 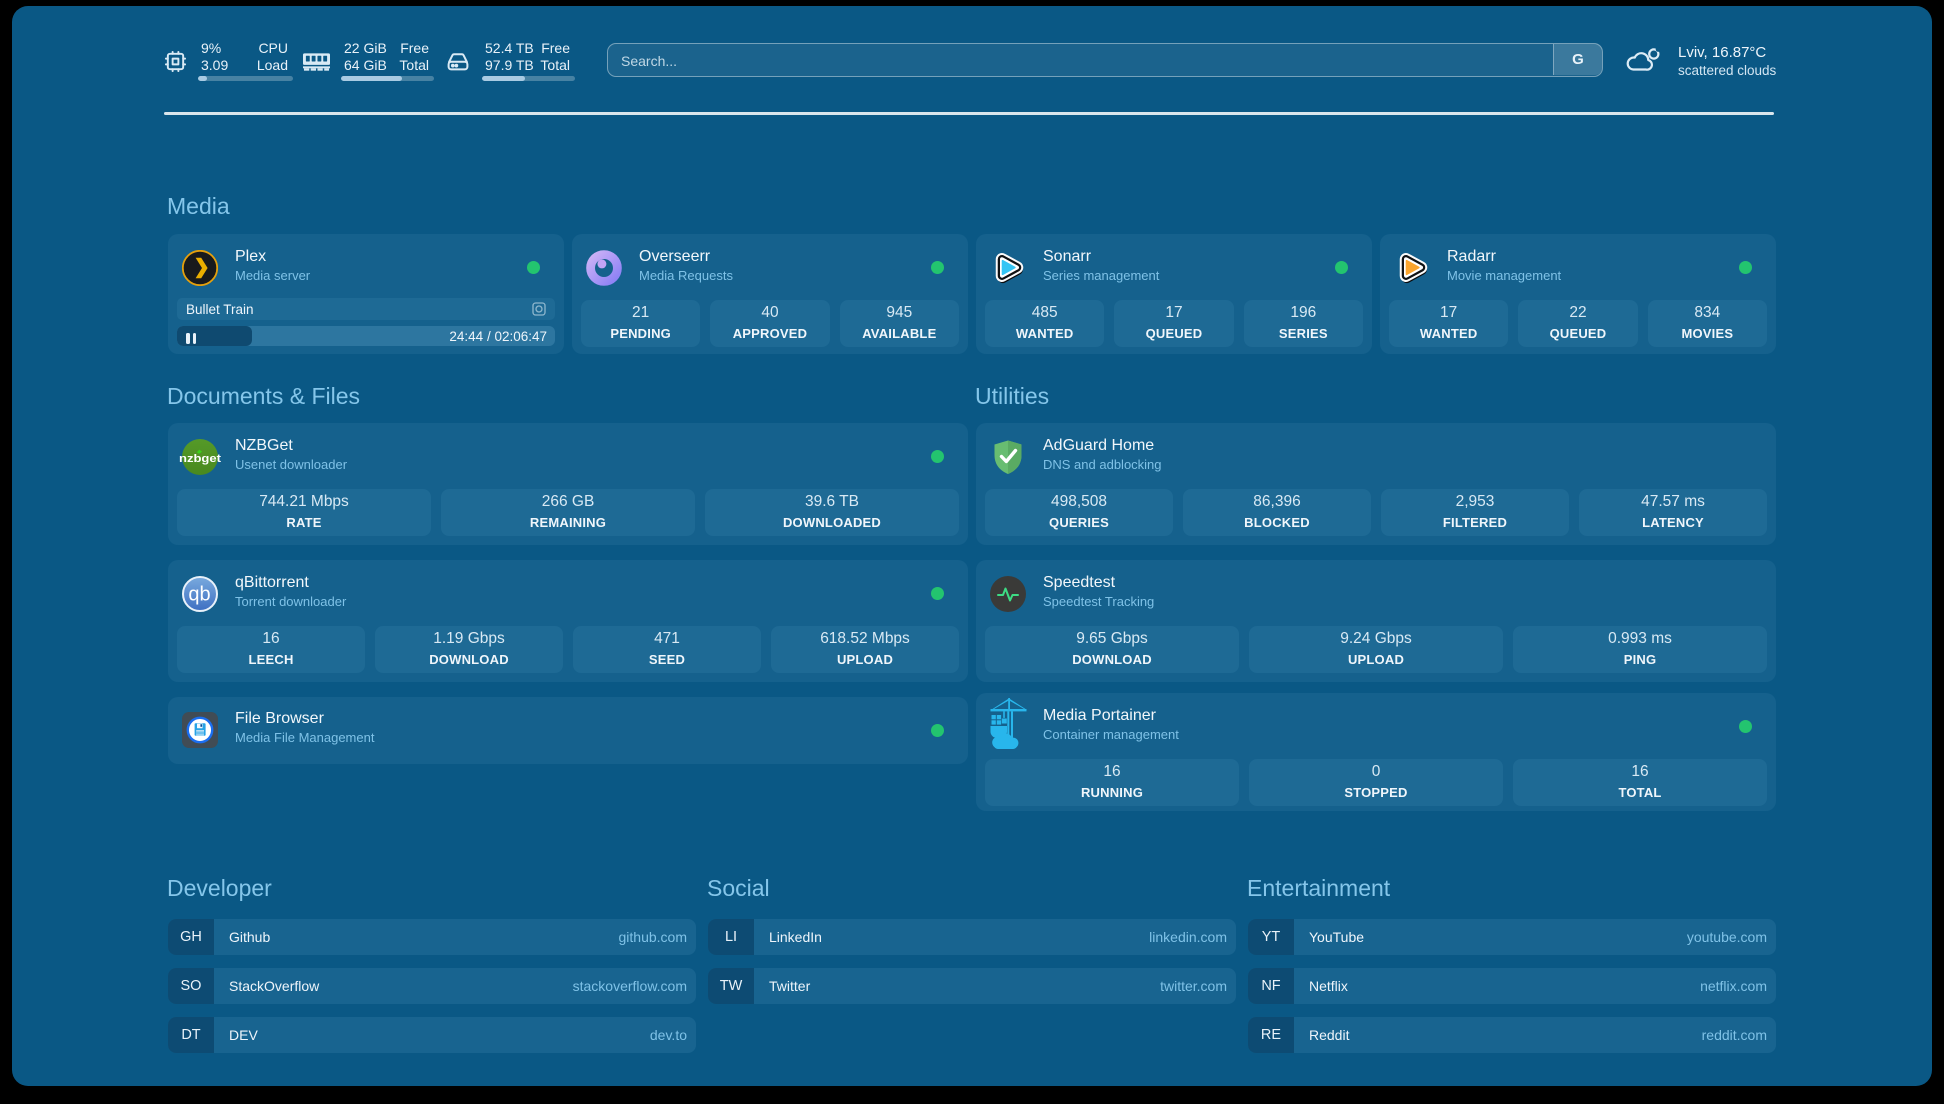 What do you see at coordinates (200, 459) in the screenshot?
I see `svg-text: nzbget` at bounding box center [200, 459].